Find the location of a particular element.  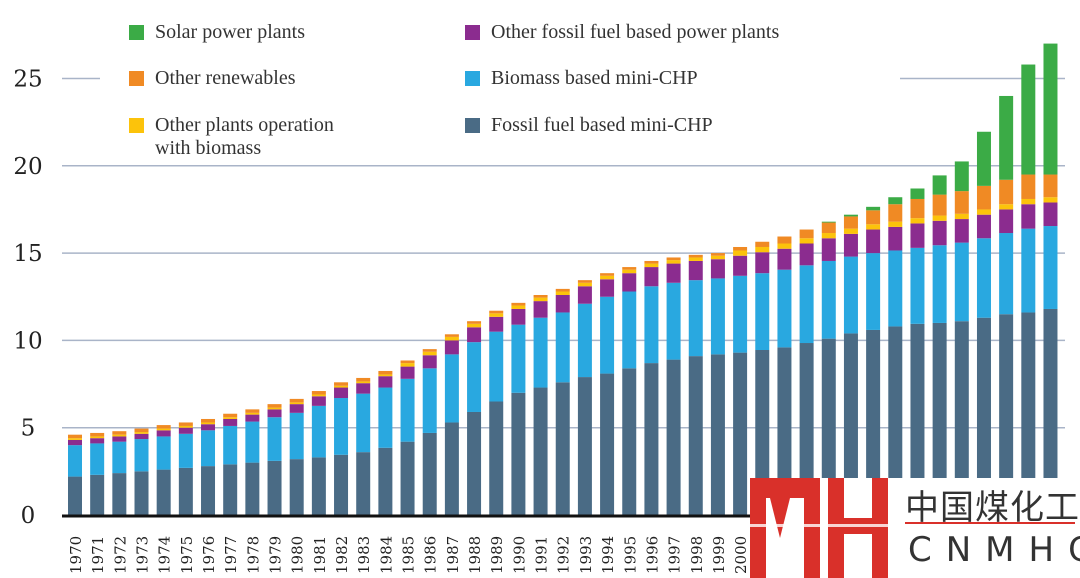

bar-stack-1997 is located at coordinates (673, 386).